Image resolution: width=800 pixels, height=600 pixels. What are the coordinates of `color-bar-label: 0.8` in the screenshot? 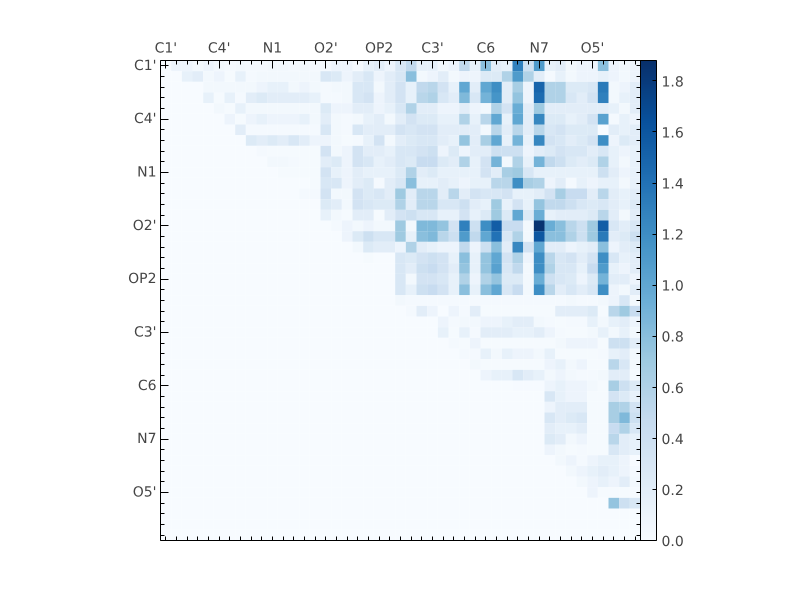 It's located at (673, 338).